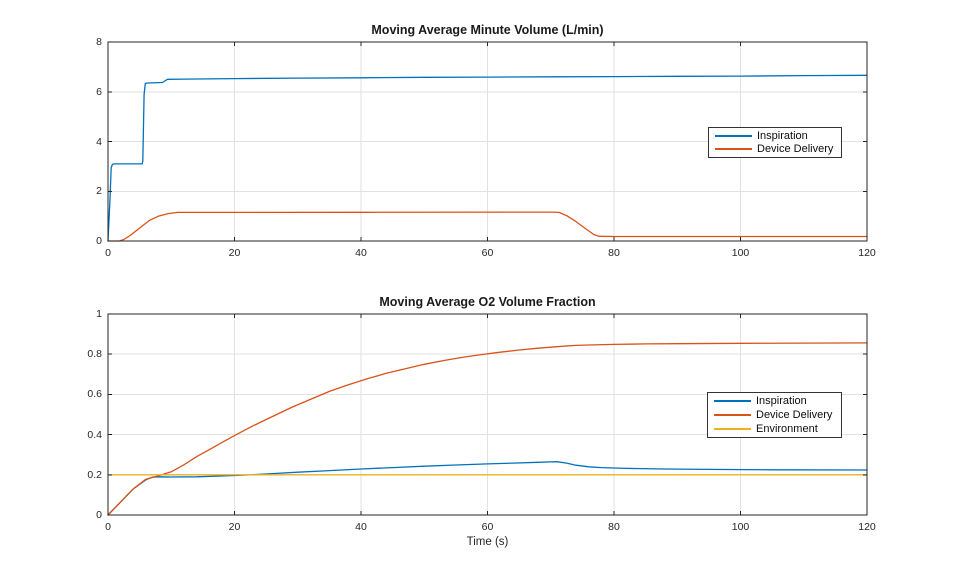 This screenshot has height=577, width=959. Describe the element at coordinates (487, 488) in the screenshot. I see `series-line-inspiration` at that location.